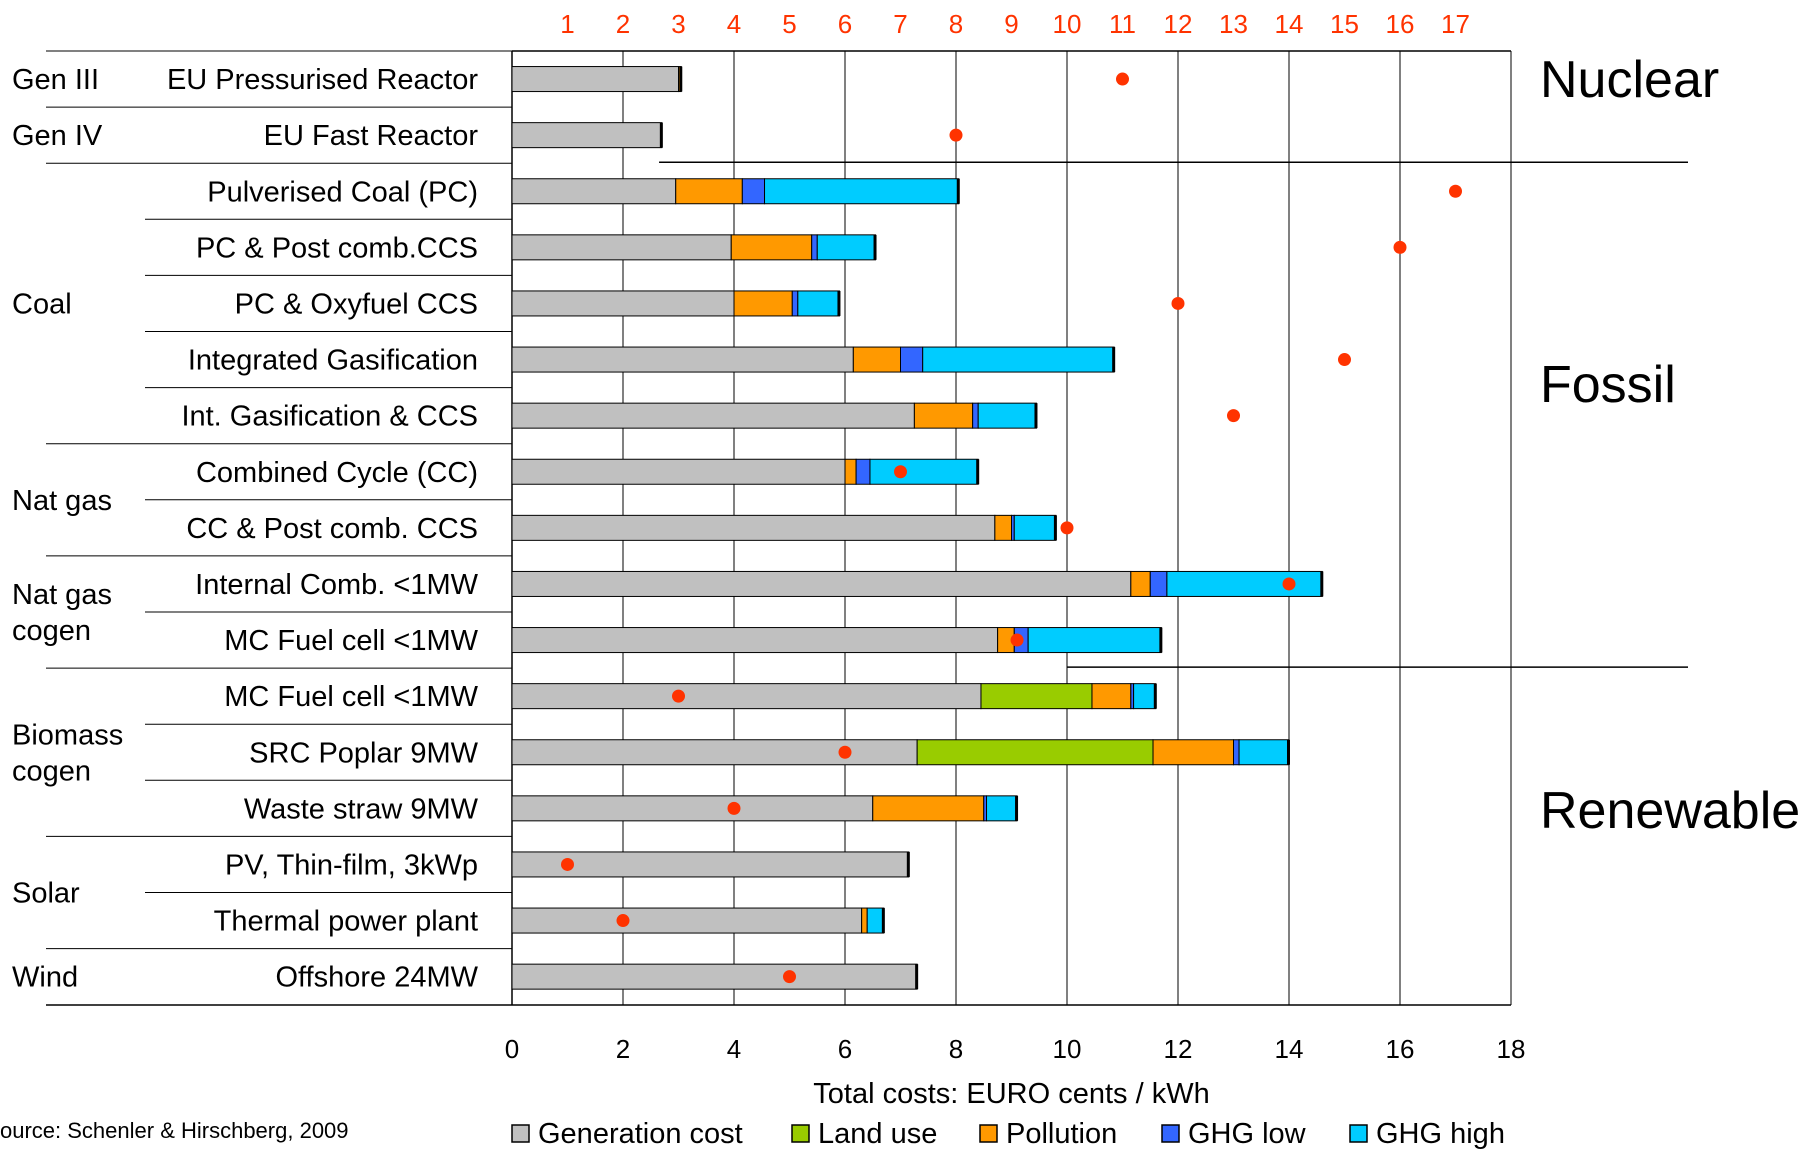 The width and height of the screenshot is (1810, 1149). I want to click on x-tick-label: 14, so click(1289, 1049).